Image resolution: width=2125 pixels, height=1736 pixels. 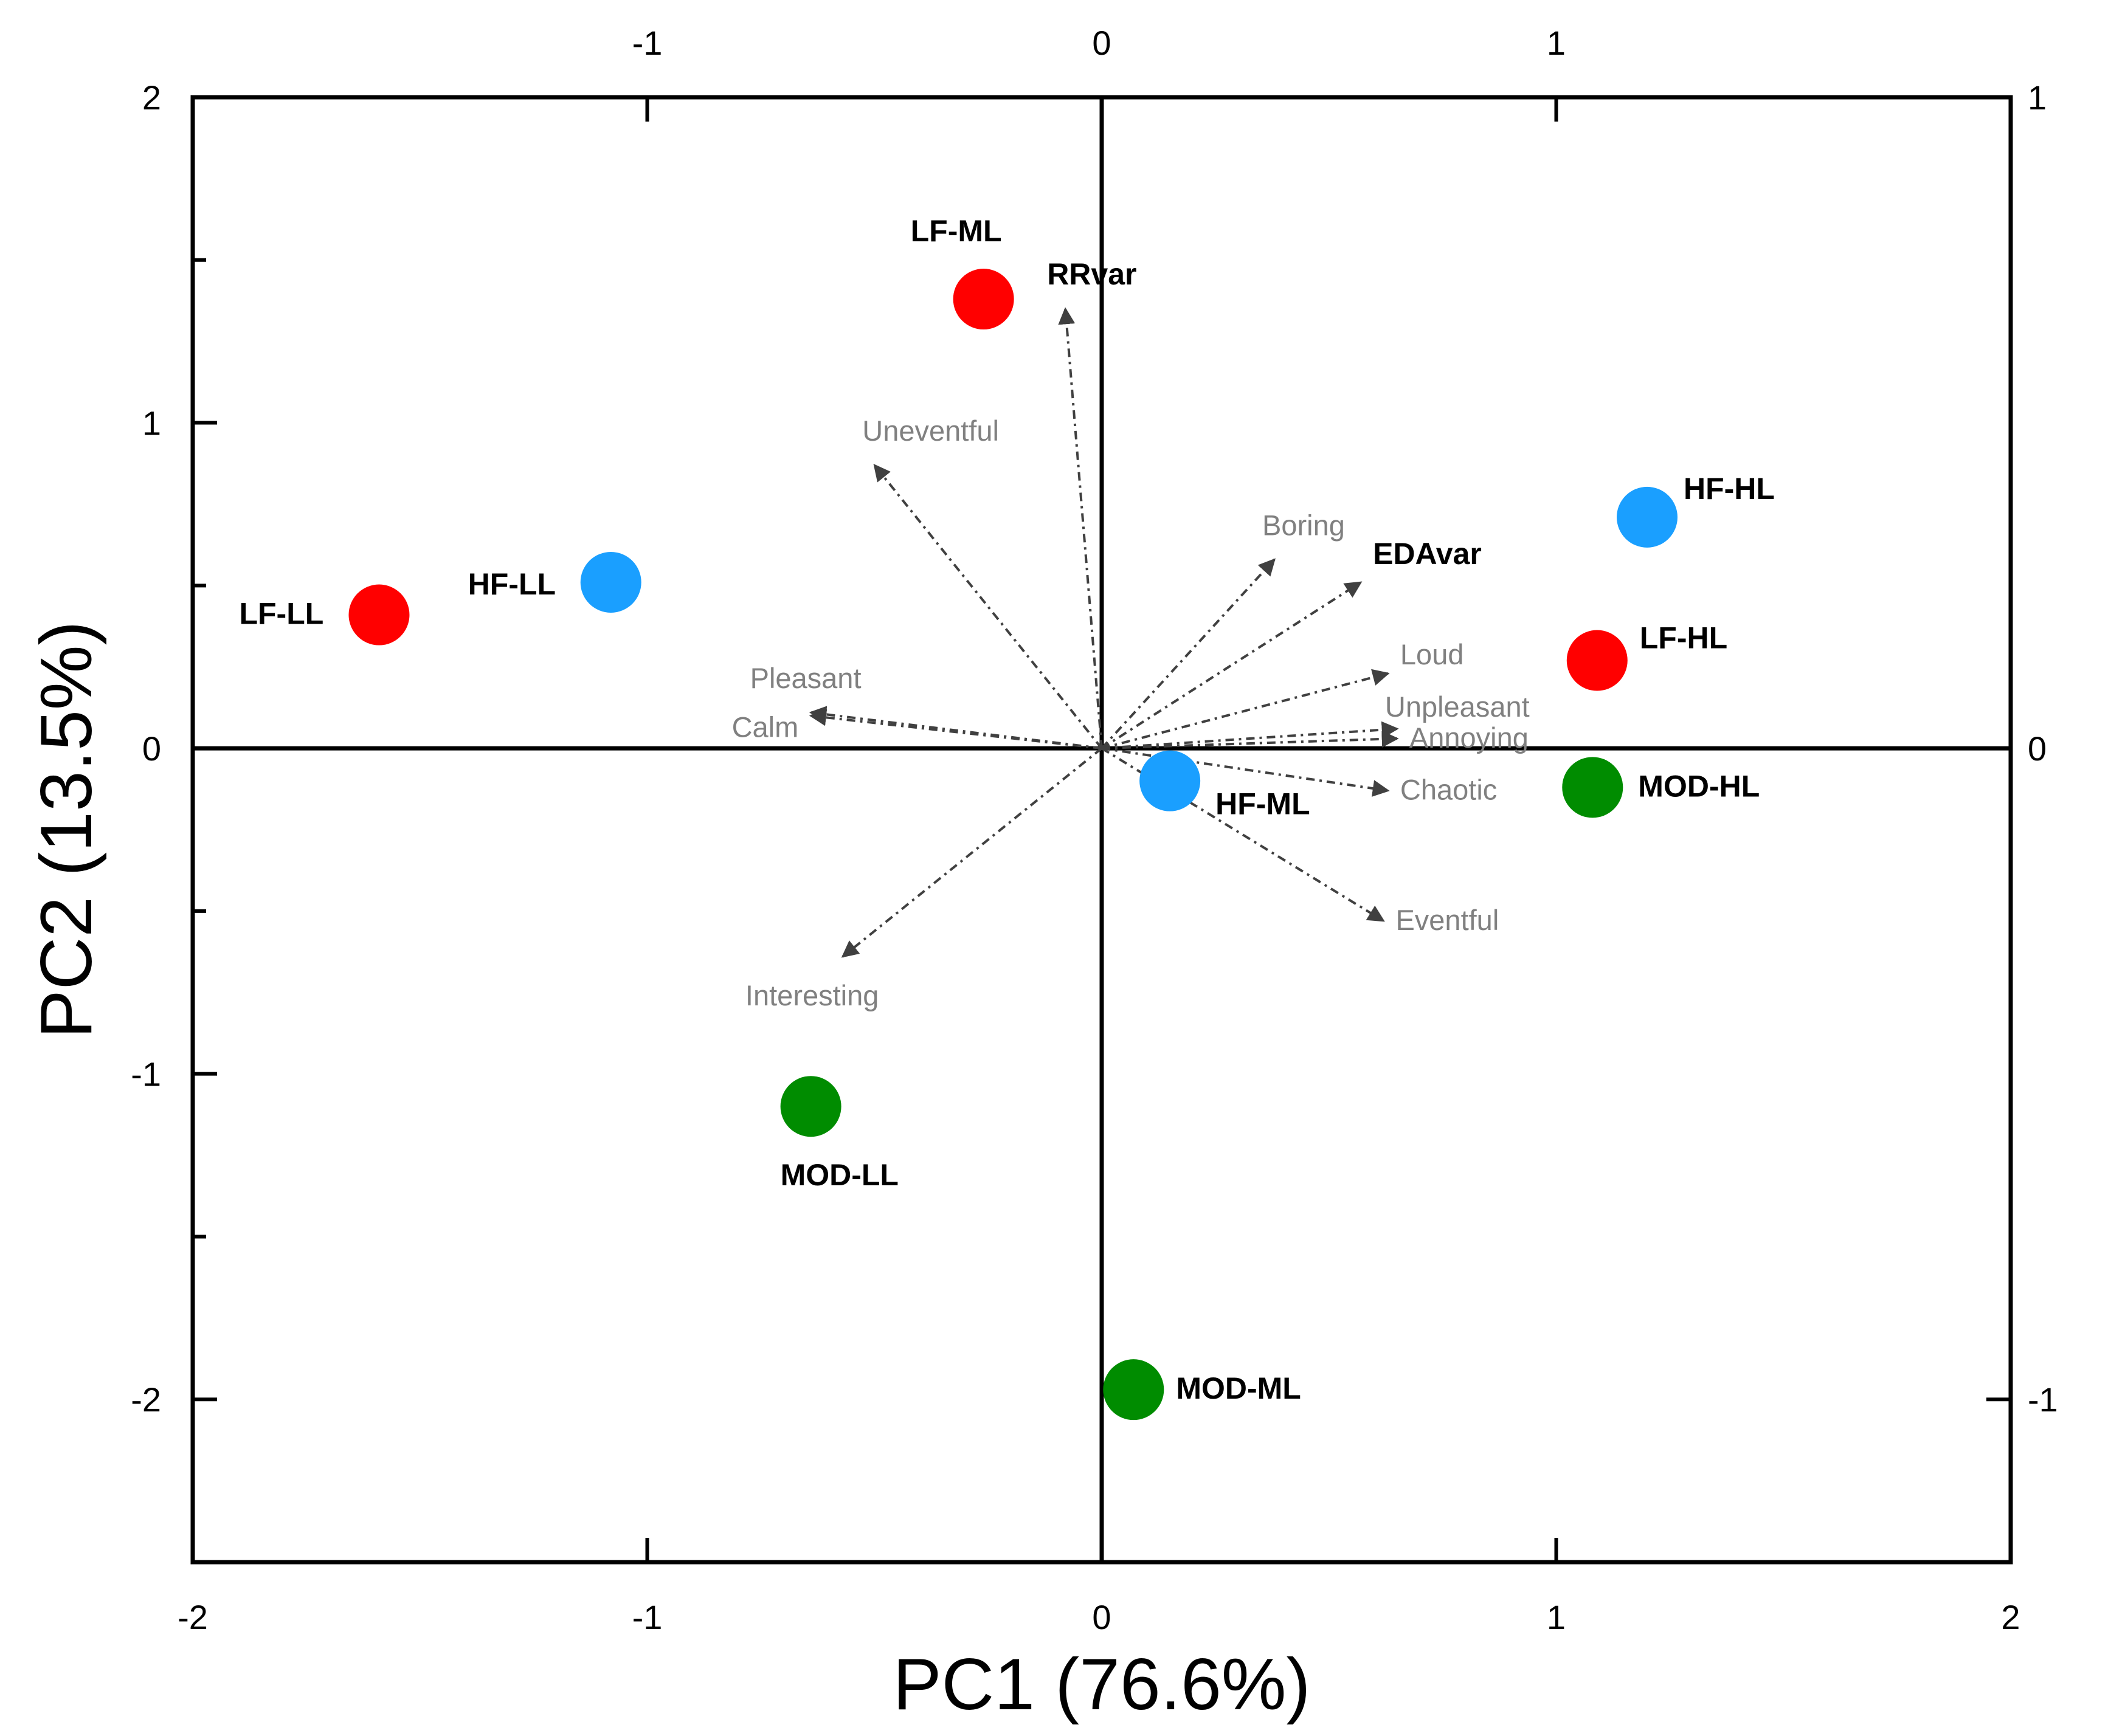 I want to click on score-label-mod-ml: MOD-ML, so click(x=1238, y=1388).